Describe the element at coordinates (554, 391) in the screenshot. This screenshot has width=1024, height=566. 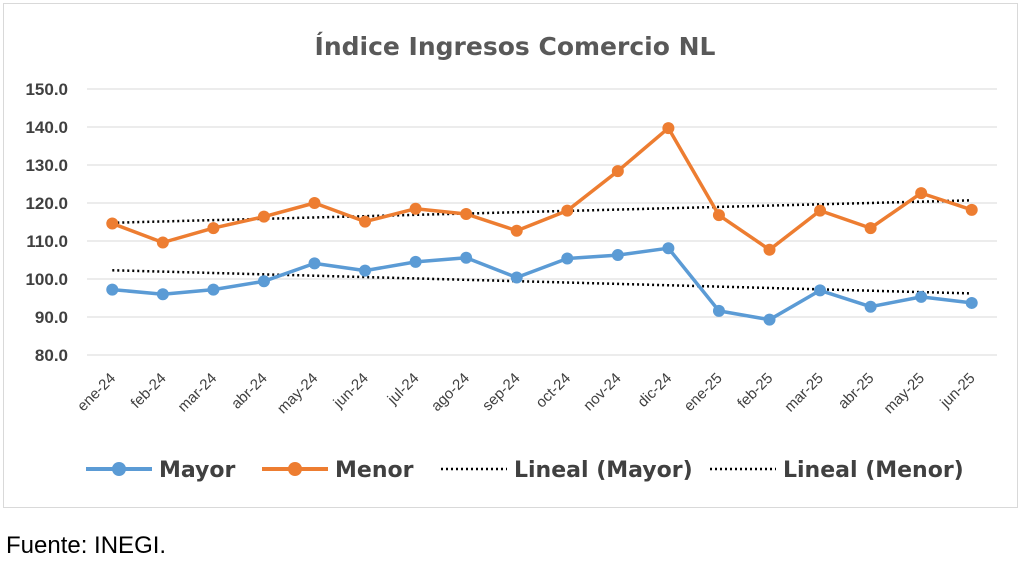
I see `x-tick-label: oct-24` at that location.